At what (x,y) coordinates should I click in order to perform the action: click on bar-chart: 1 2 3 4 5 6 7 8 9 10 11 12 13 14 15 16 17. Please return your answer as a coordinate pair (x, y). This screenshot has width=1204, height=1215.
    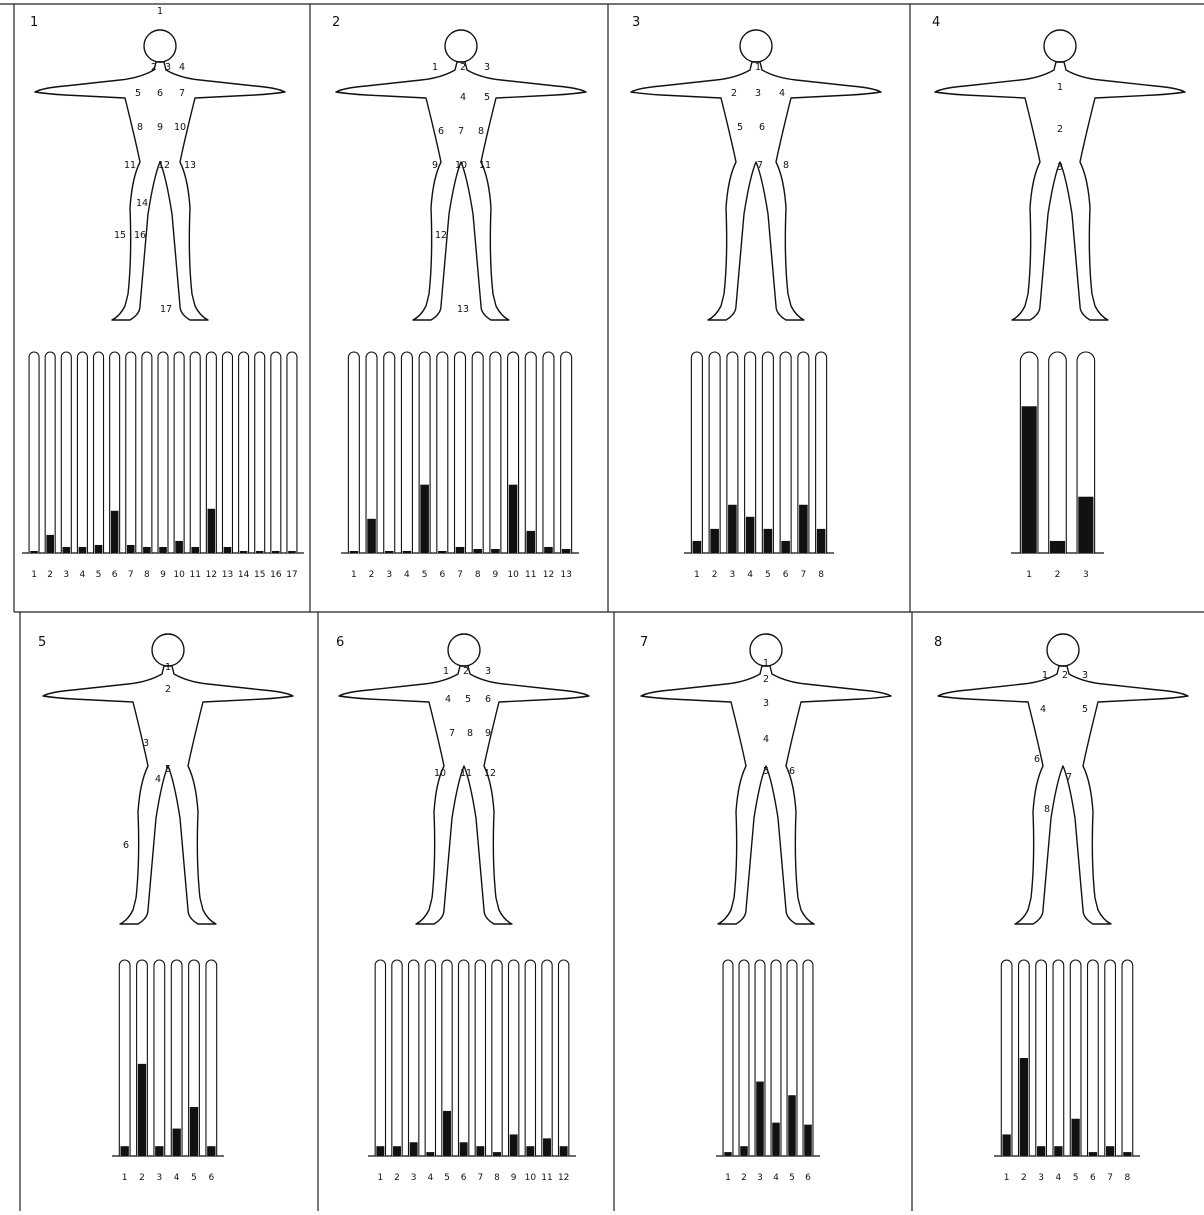
    Looking at the image, I should click on (163, 465).